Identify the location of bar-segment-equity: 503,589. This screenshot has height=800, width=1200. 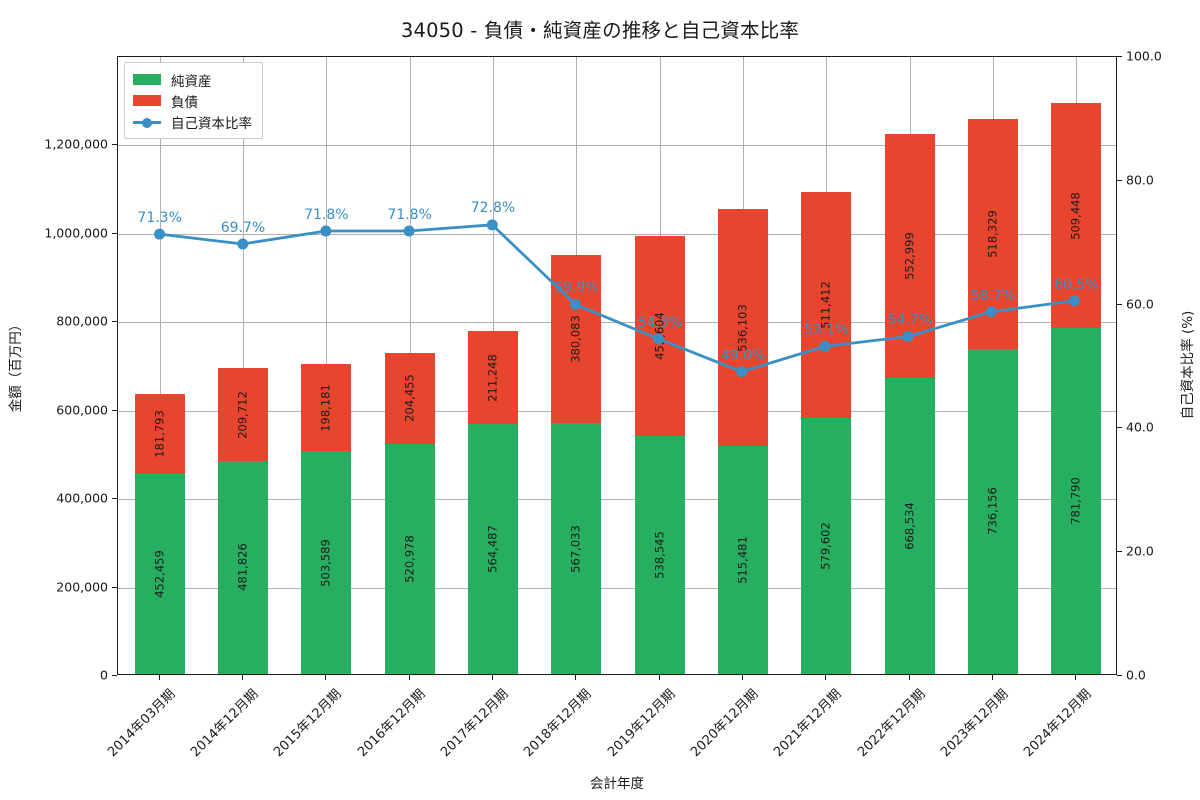
(326, 562).